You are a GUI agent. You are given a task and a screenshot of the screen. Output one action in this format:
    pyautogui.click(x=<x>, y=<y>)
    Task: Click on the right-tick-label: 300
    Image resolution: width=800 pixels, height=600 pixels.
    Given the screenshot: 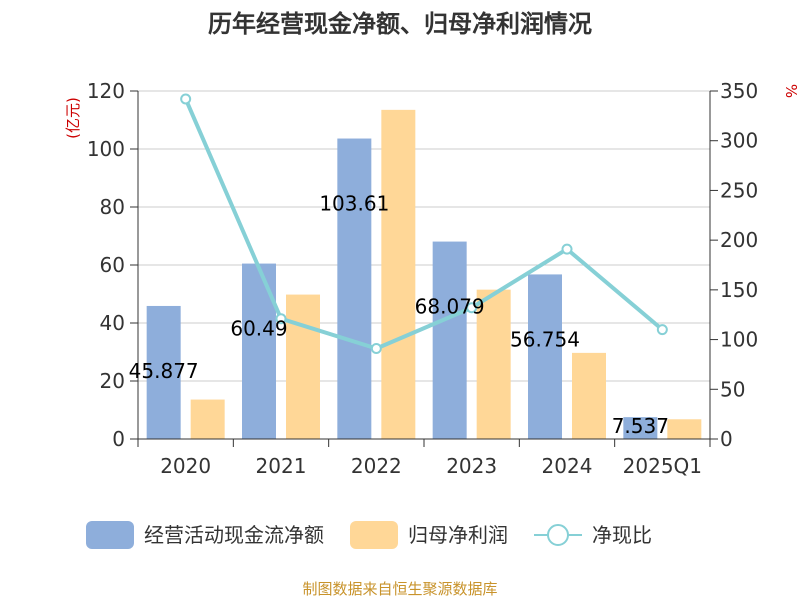 What is the action you would take?
    pyautogui.click(x=739, y=141)
    